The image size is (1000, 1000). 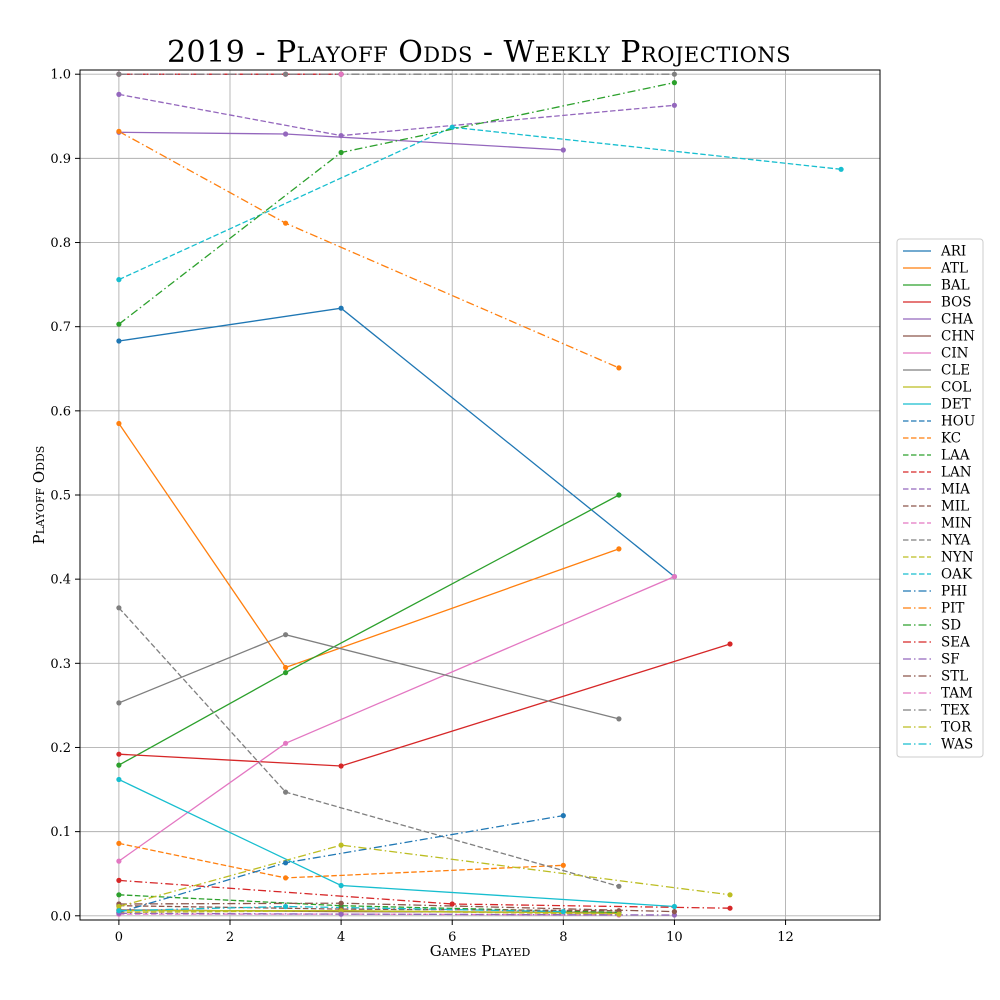 I want to click on legend-label-tam: TAM, so click(x=957, y=694).